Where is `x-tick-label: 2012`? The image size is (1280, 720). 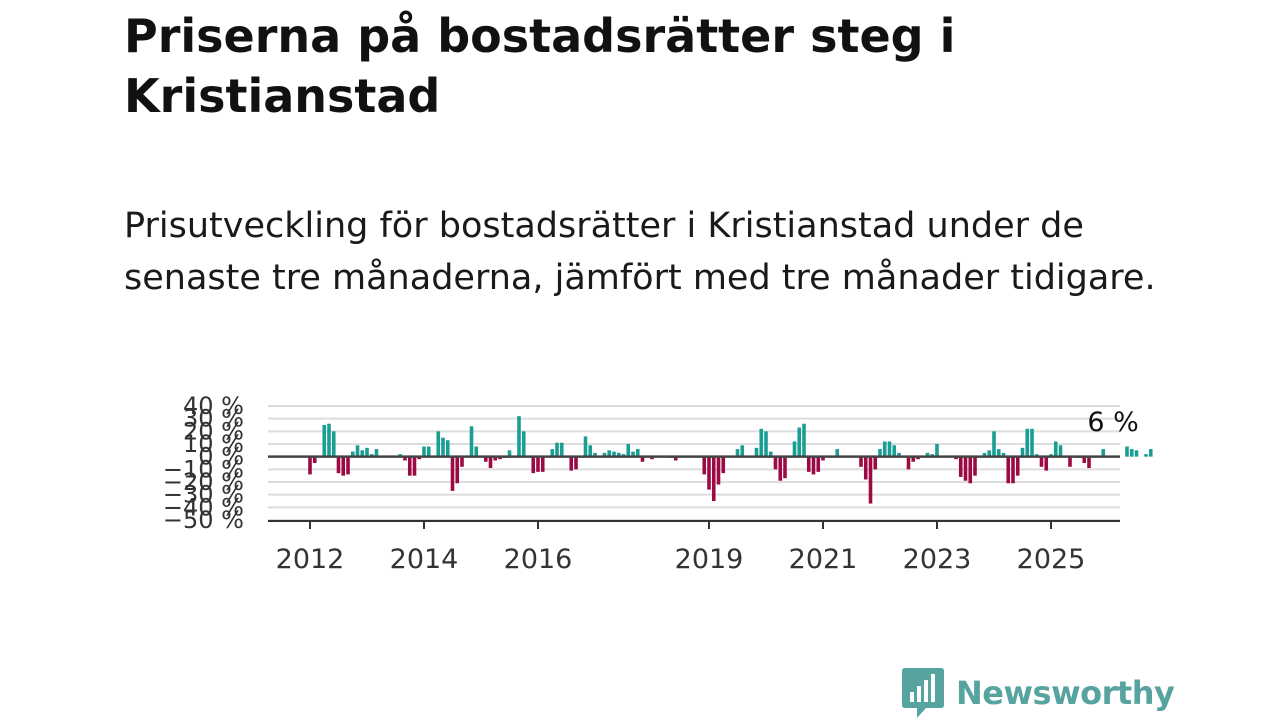
x-tick-label: 2012 is located at coordinates (310, 559).